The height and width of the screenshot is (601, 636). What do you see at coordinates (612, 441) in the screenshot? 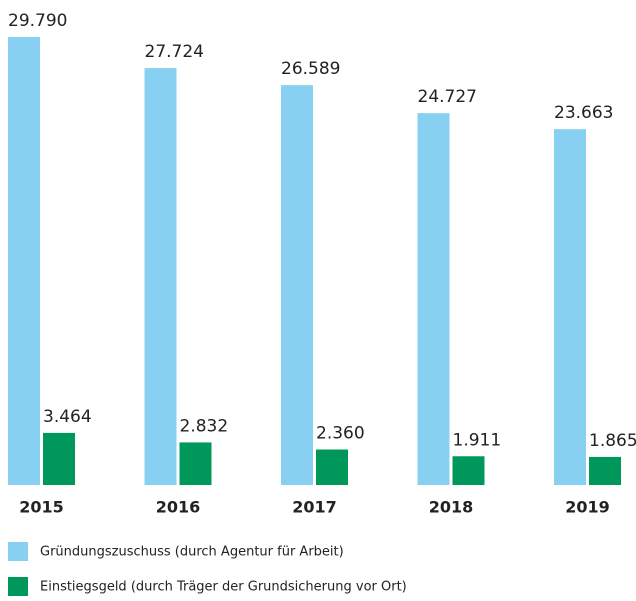
I see `value-label: 1.865` at bounding box center [612, 441].